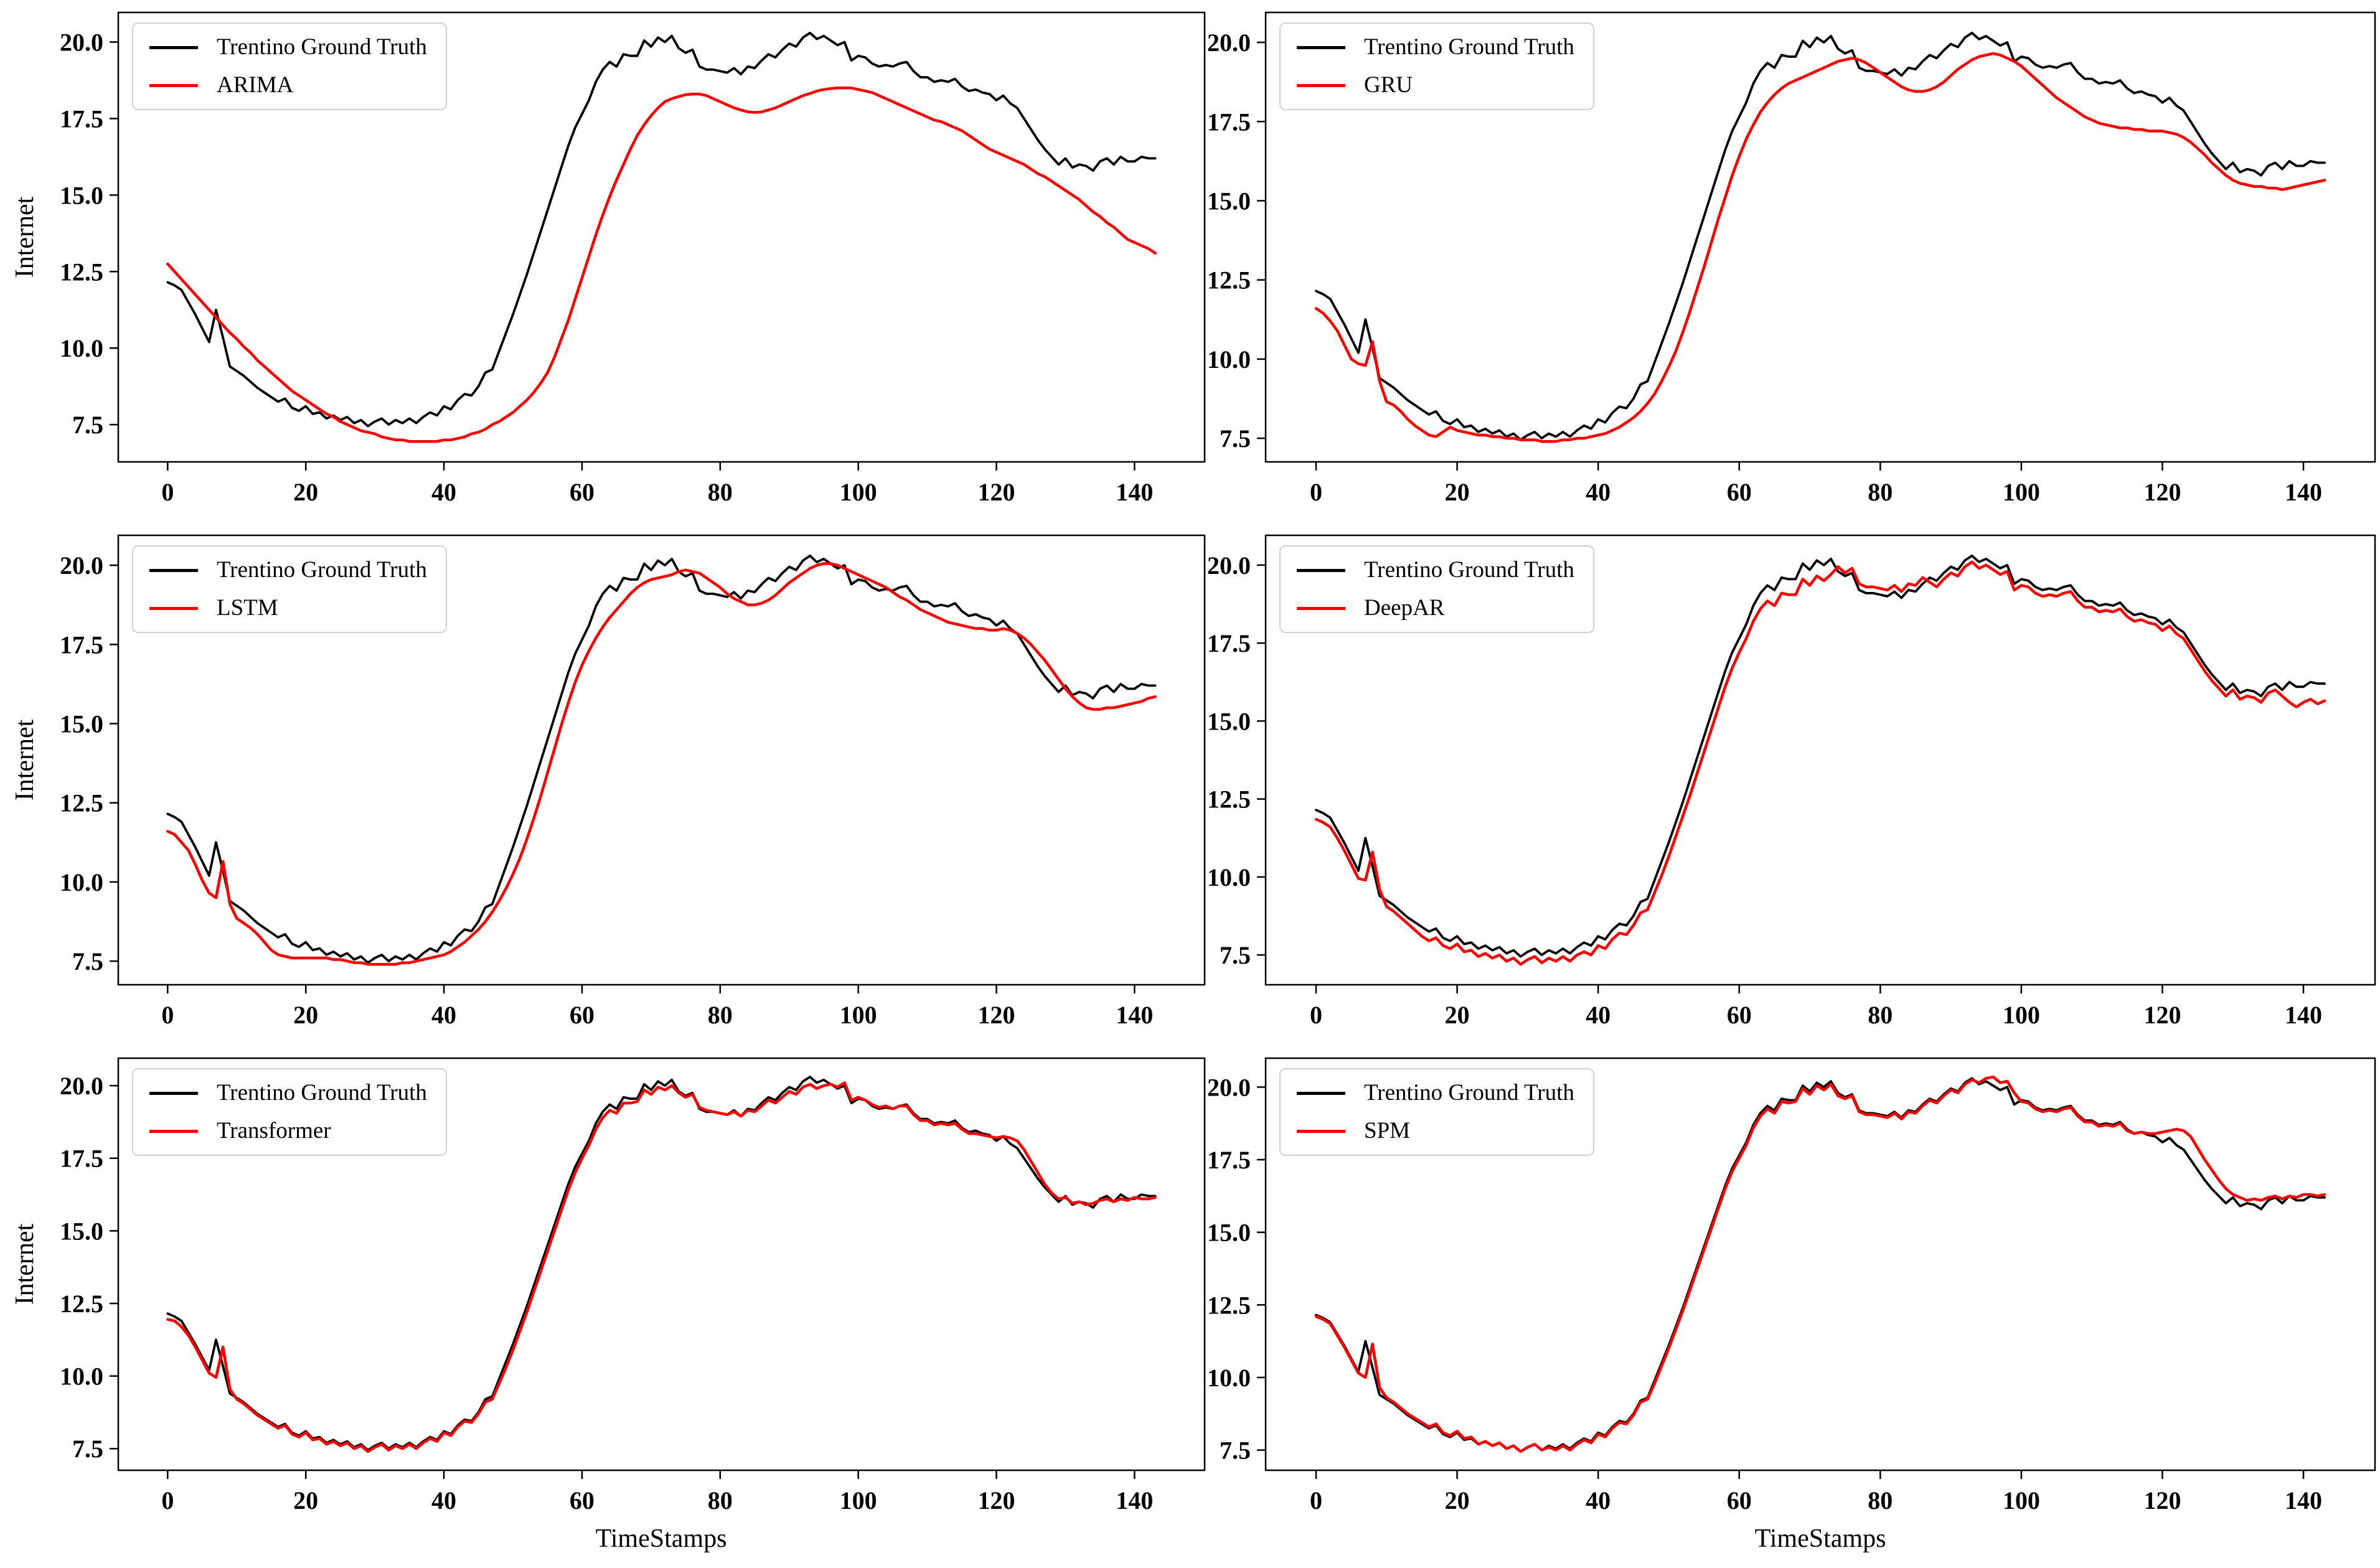 The width and height of the screenshot is (2380, 1568). What do you see at coordinates (1405, 607) in the screenshot?
I see `legend-label-model: DeepAR` at bounding box center [1405, 607].